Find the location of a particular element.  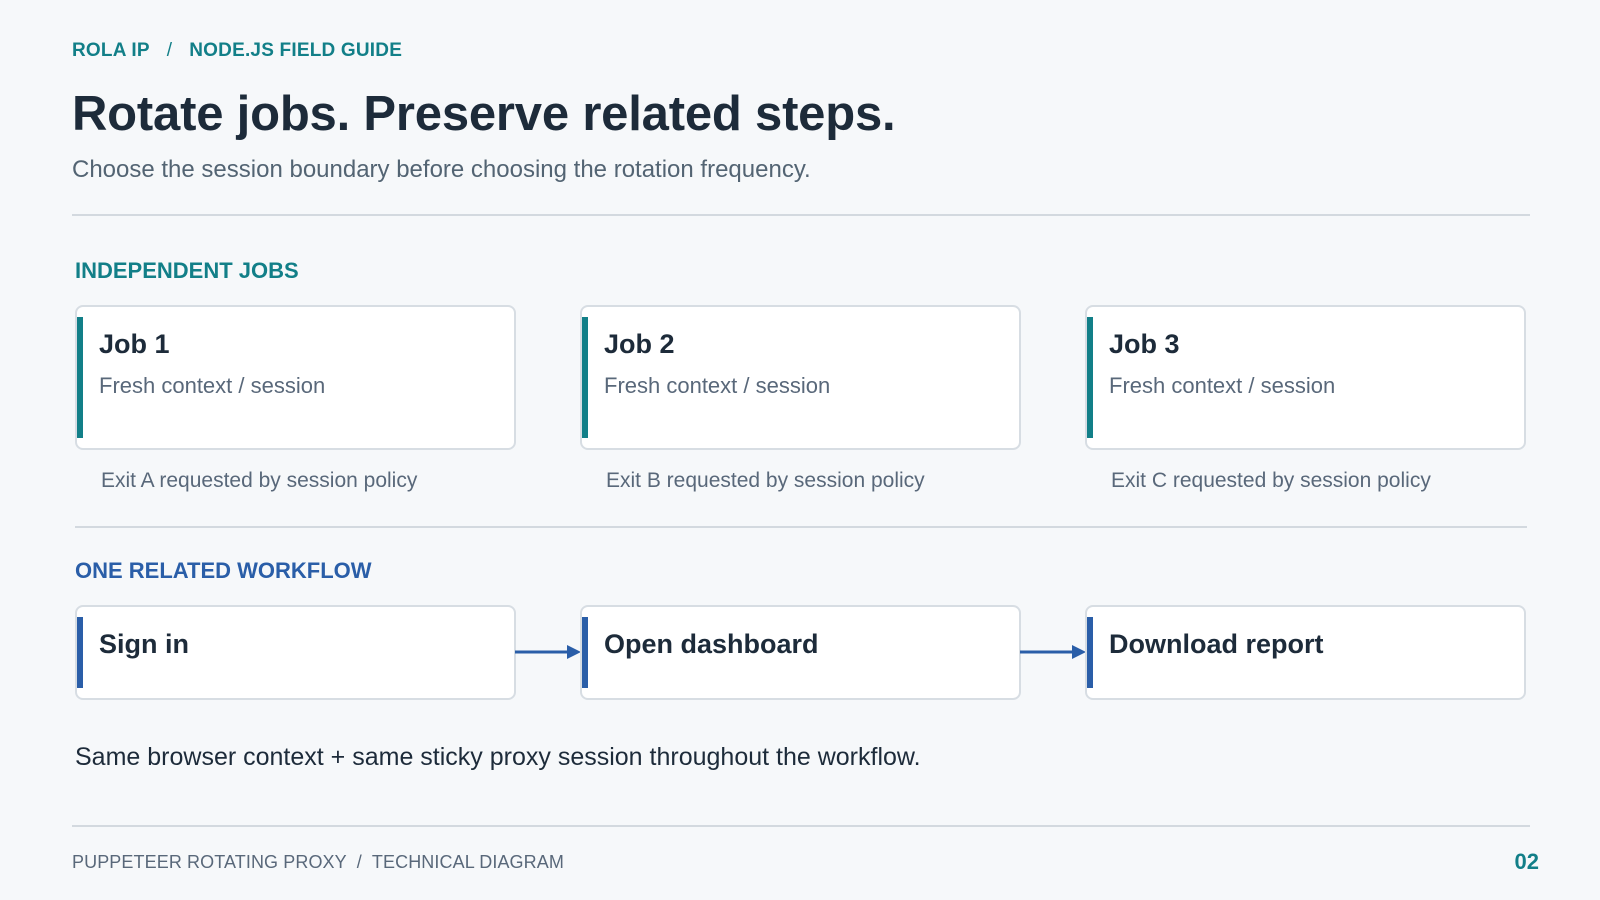

section-label-related-workflow: ONE RELATED WORKFLOW is located at coordinates (223, 570).